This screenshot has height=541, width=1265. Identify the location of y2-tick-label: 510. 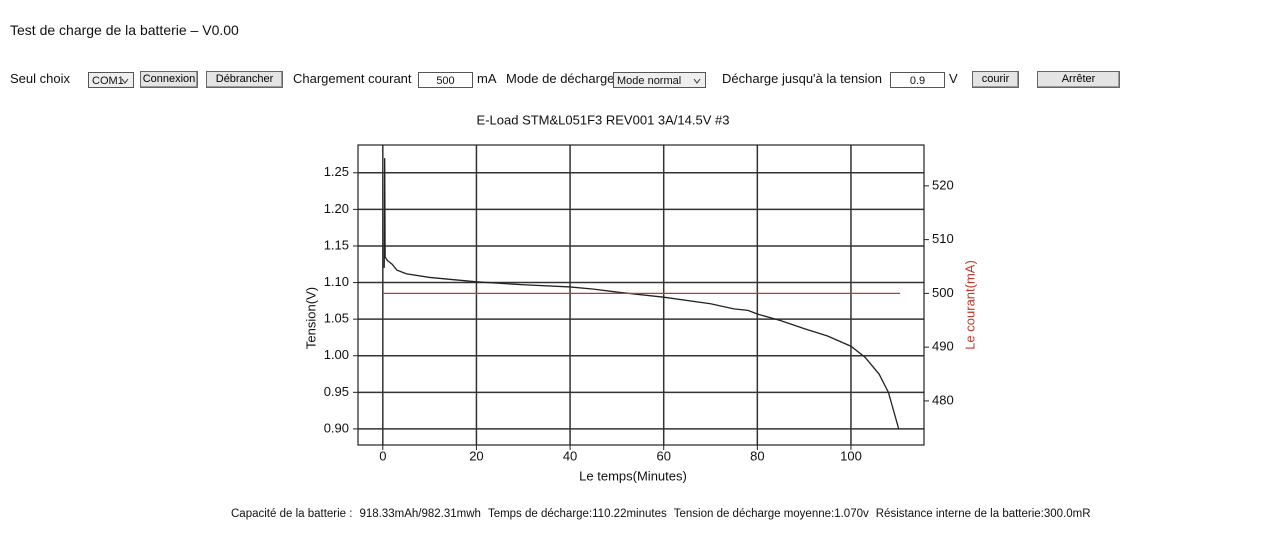
(943, 238).